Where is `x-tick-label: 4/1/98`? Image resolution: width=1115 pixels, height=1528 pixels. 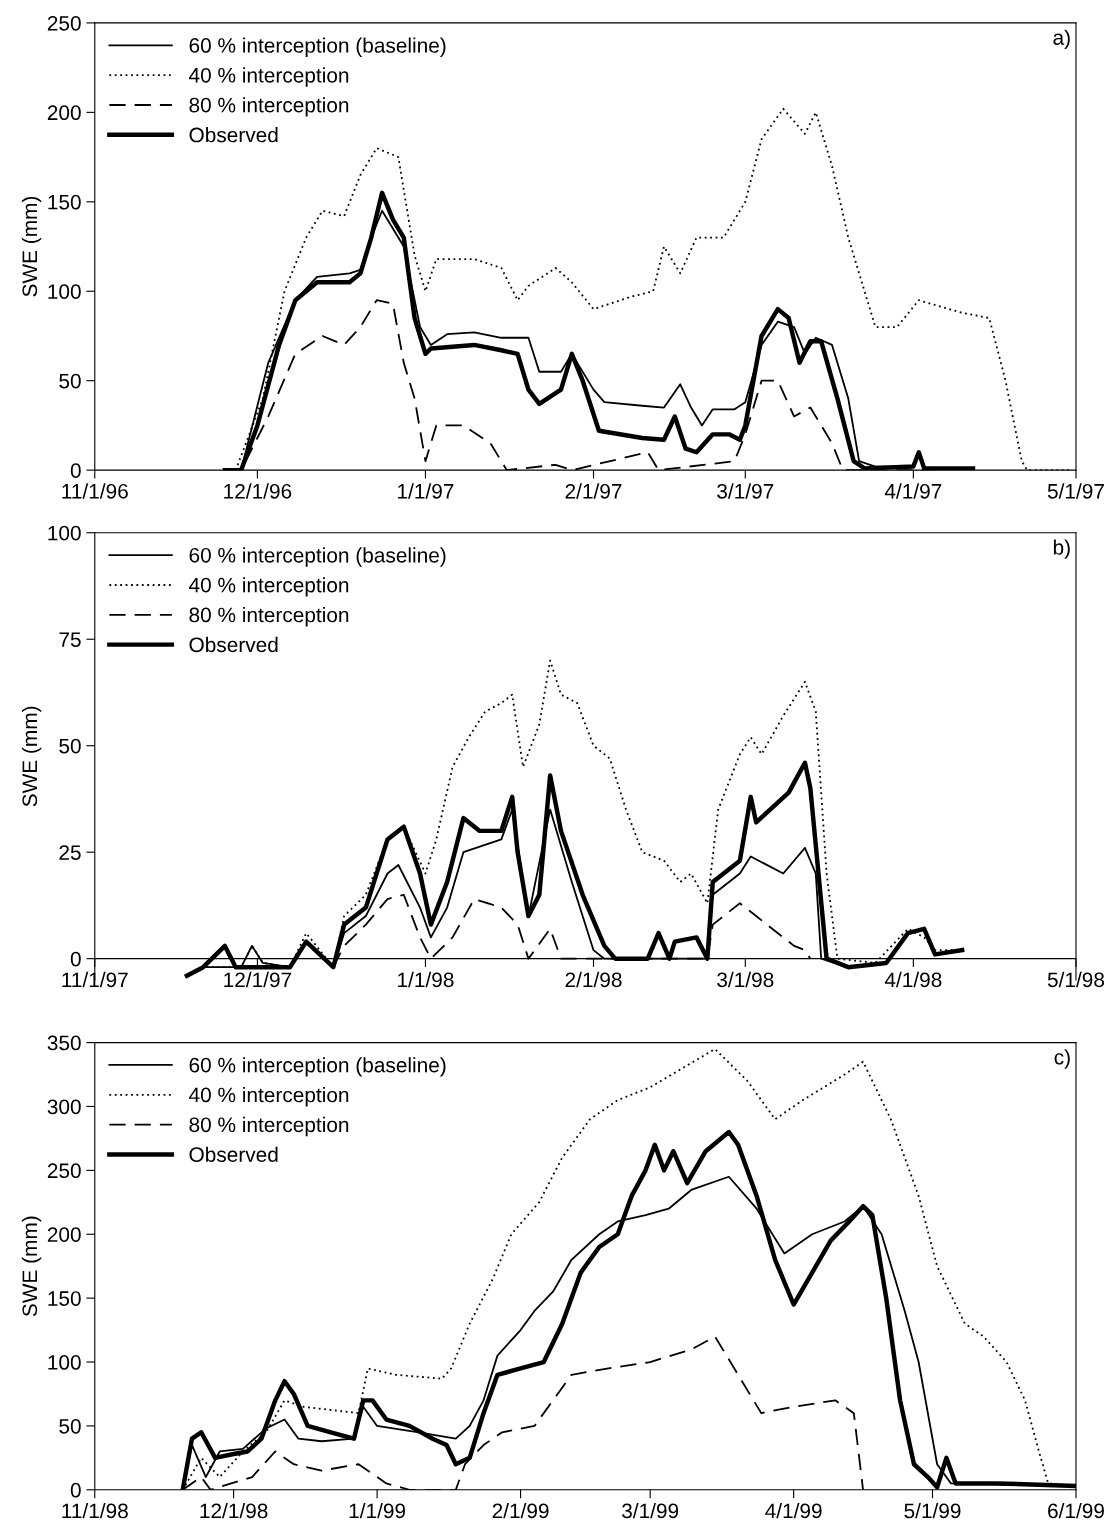 x-tick-label: 4/1/98 is located at coordinates (913, 979).